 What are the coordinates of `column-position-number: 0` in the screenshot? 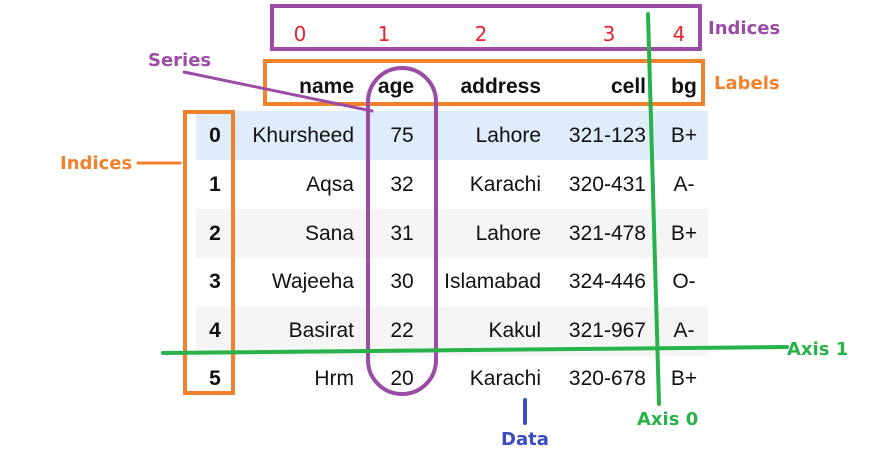 It's located at (300, 34).